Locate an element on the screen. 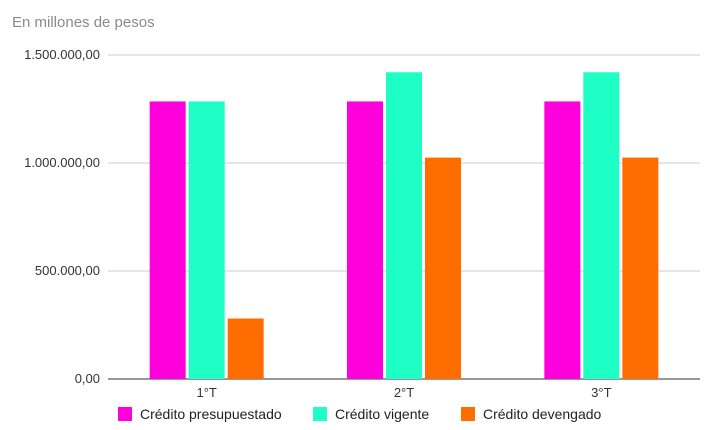 The height and width of the screenshot is (430, 704). legend-item: Crédito devengado is located at coordinates (531, 414).